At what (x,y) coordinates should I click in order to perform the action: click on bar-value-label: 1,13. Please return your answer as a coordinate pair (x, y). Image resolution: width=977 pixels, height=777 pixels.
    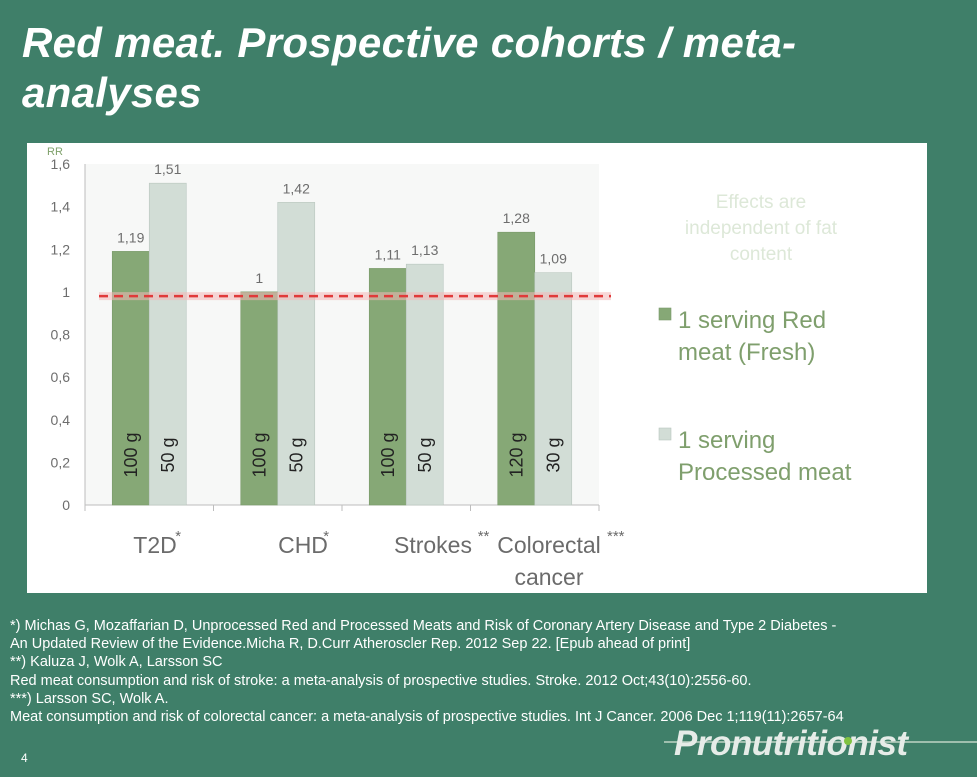
    Looking at the image, I should click on (424, 250).